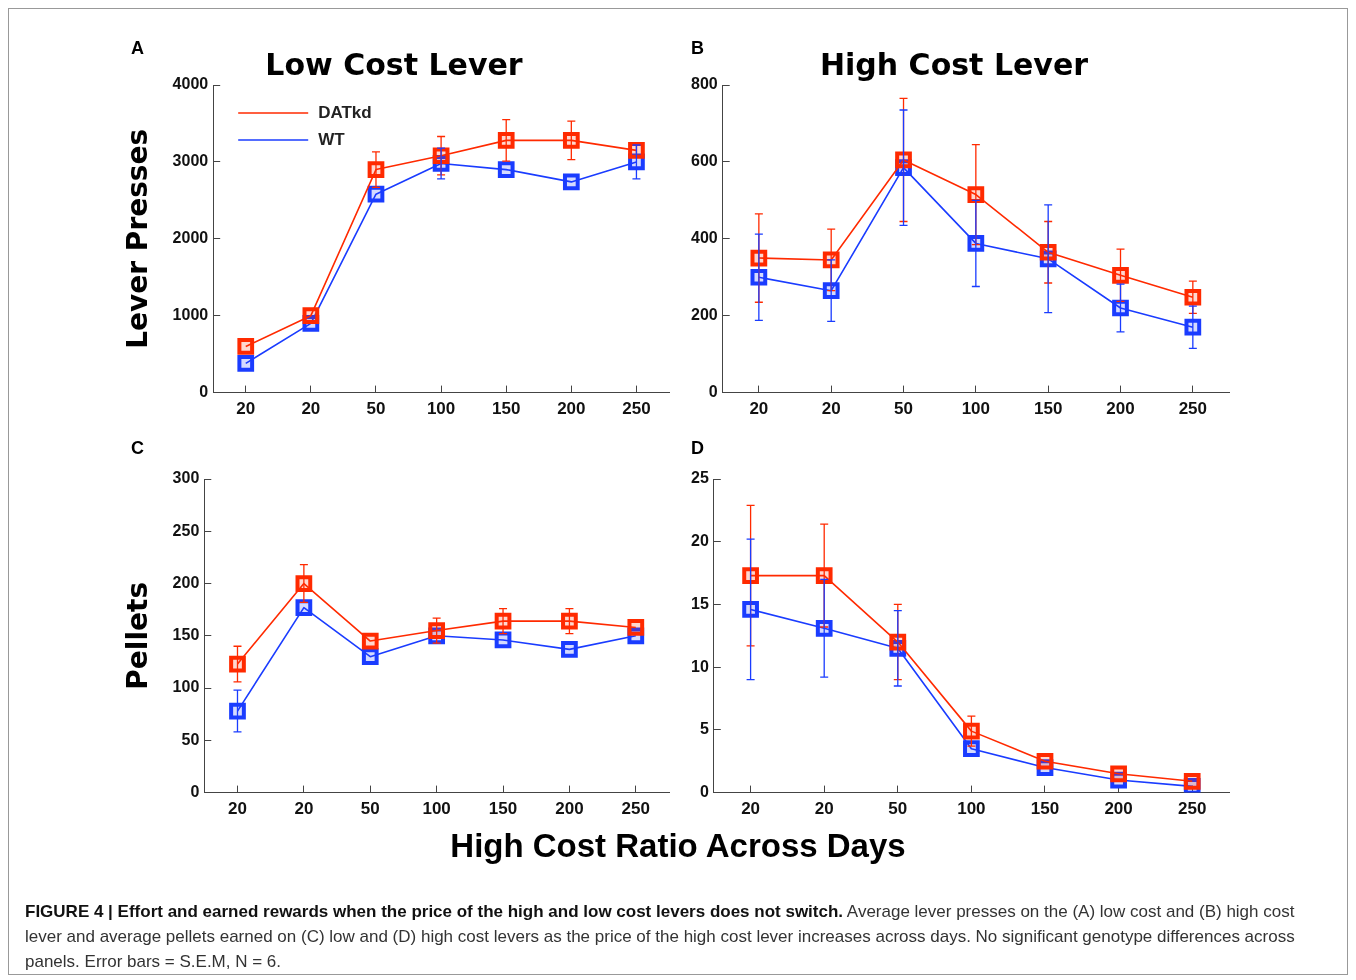  Describe the element at coordinates (137, 448) in the screenshot. I see `text: C` at that location.